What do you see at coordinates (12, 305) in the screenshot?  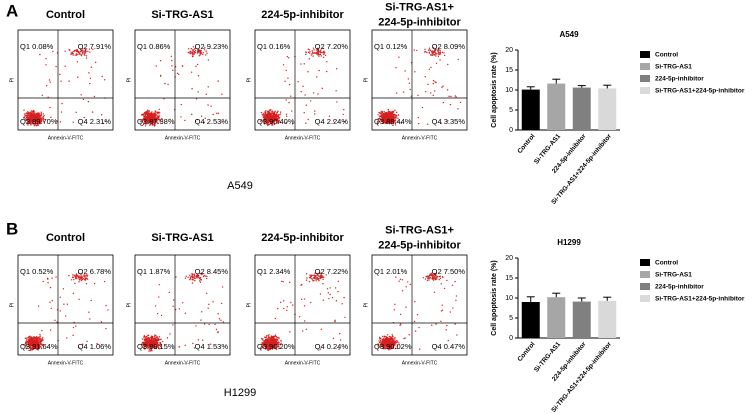 I see `y-axis-label: PI` at bounding box center [12, 305].